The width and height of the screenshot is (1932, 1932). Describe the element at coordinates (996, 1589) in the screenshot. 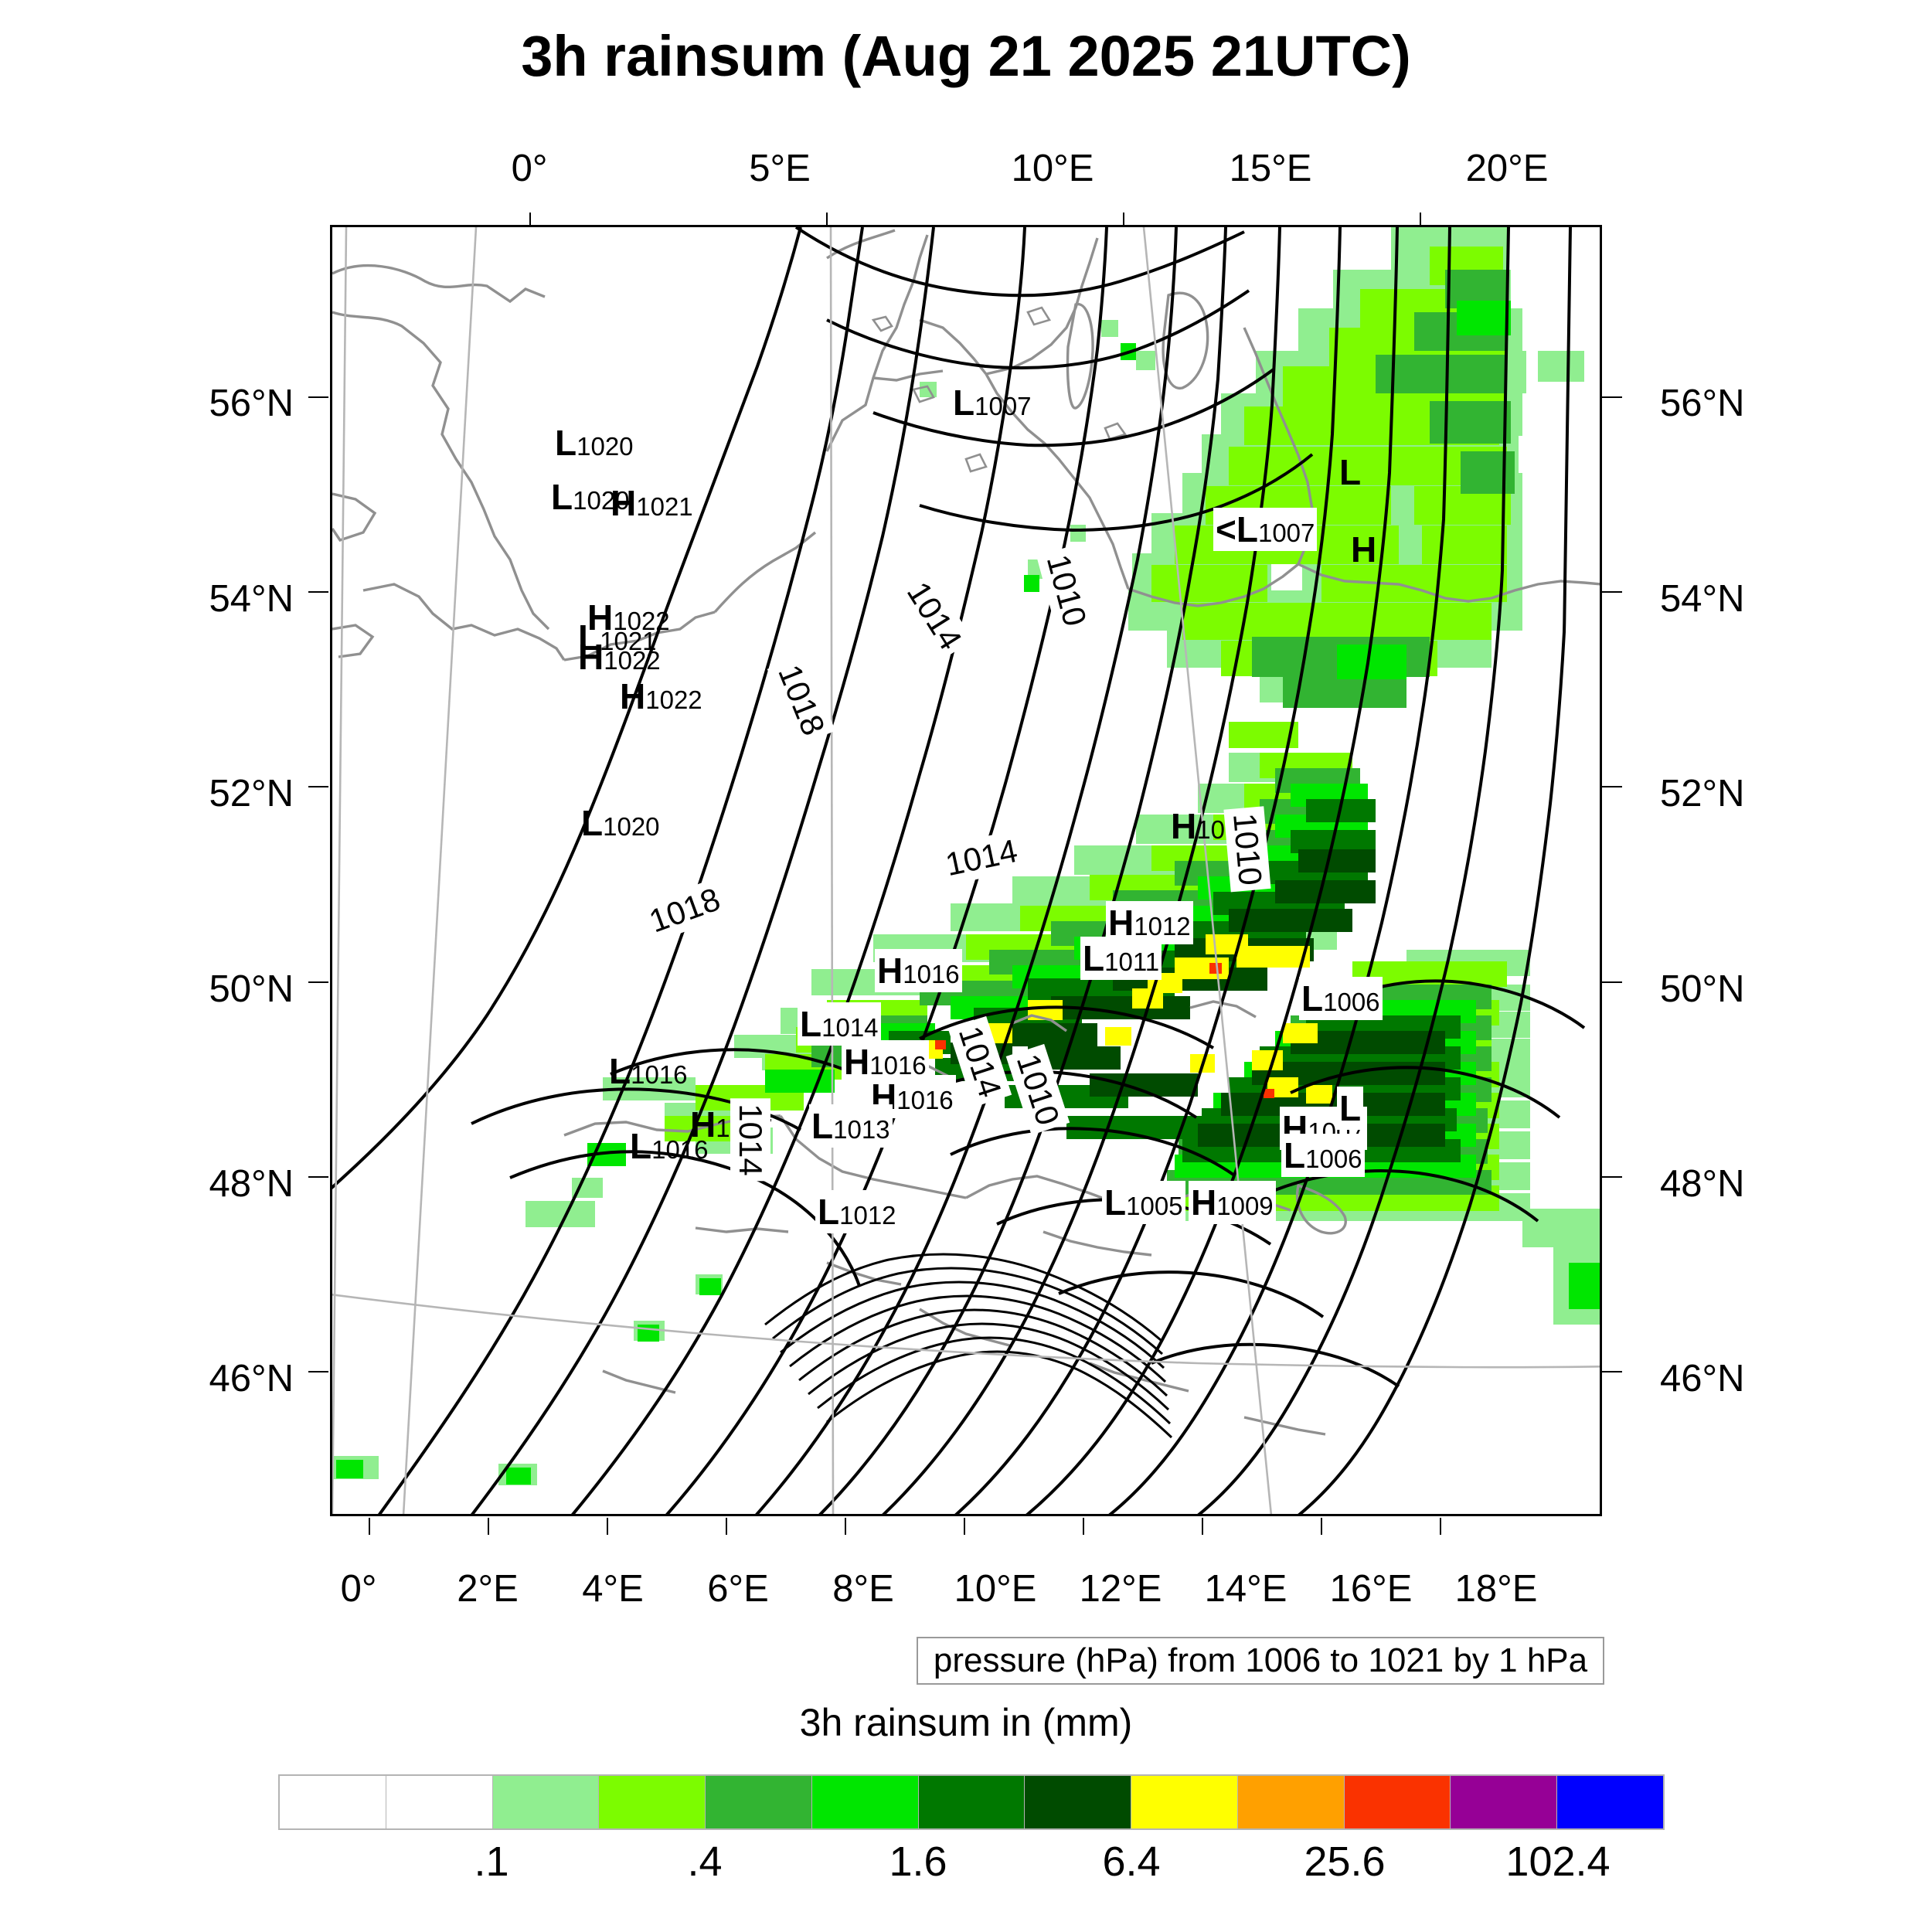

I see `axis-label-bottom-5: 10°E` at that location.